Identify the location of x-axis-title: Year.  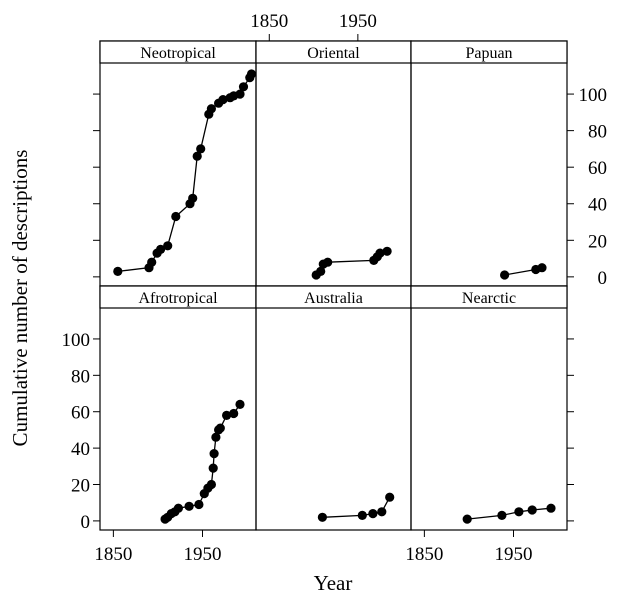
(333, 583).